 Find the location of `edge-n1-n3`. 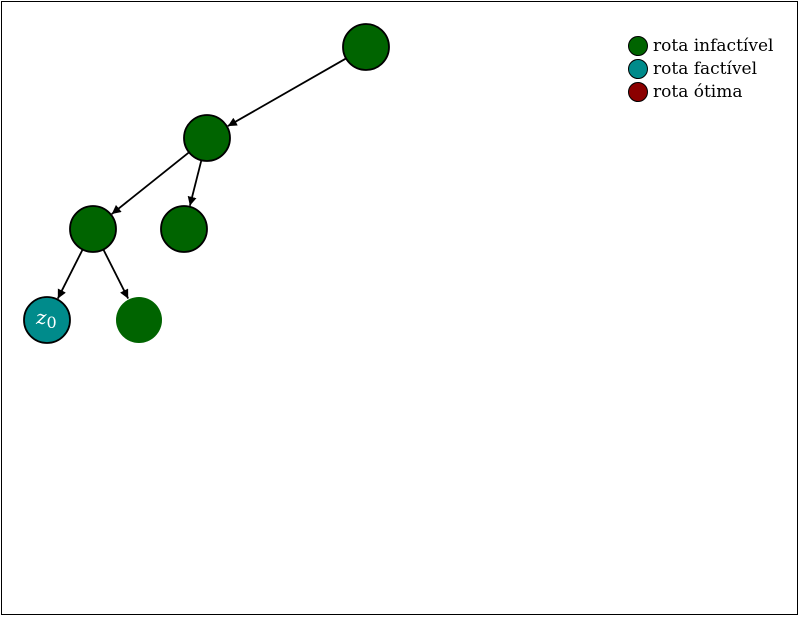

edge-n1-n3 is located at coordinates (195, 183).